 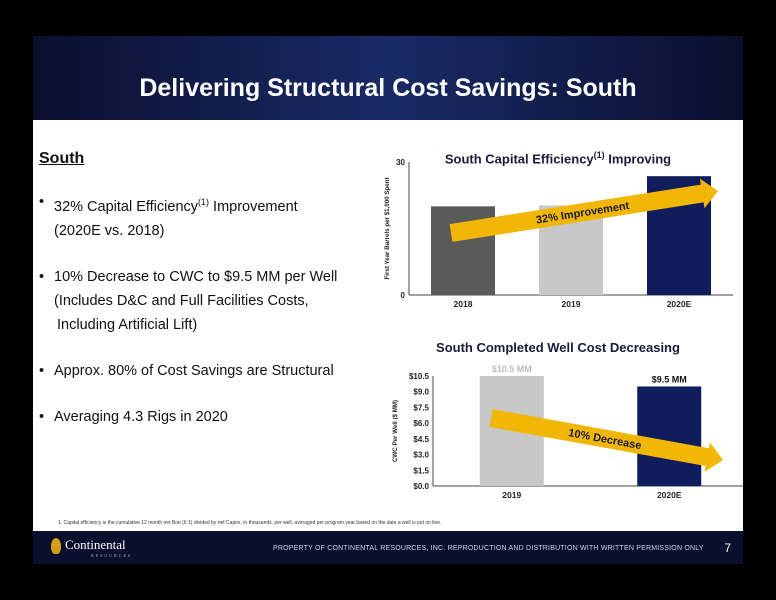 What do you see at coordinates (421, 439) in the screenshot?
I see `y-tick-label: $4.5` at bounding box center [421, 439].